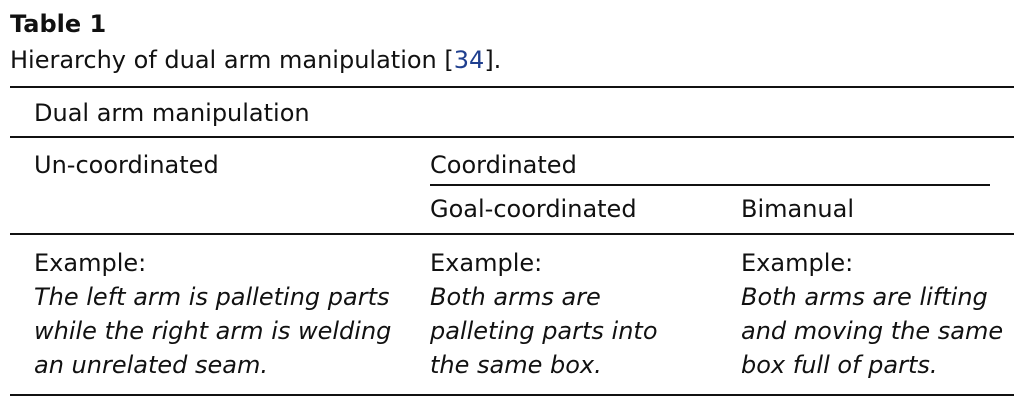 This screenshot has width=1032, height=416. Describe the element at coordinates (516, 365) in the screenshot. I see `example-text-line: the same box.` at that location.